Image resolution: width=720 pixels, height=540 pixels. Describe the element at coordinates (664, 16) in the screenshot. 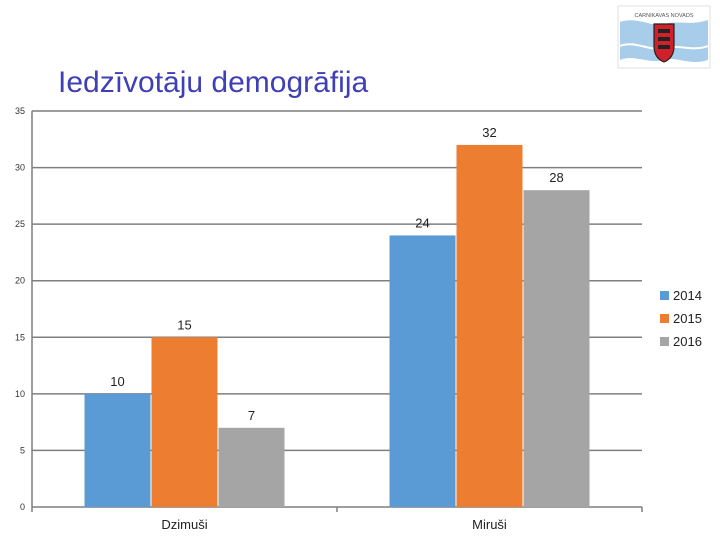

I see `logo-caption: CARNIKAVAS NOVADS` at that location.